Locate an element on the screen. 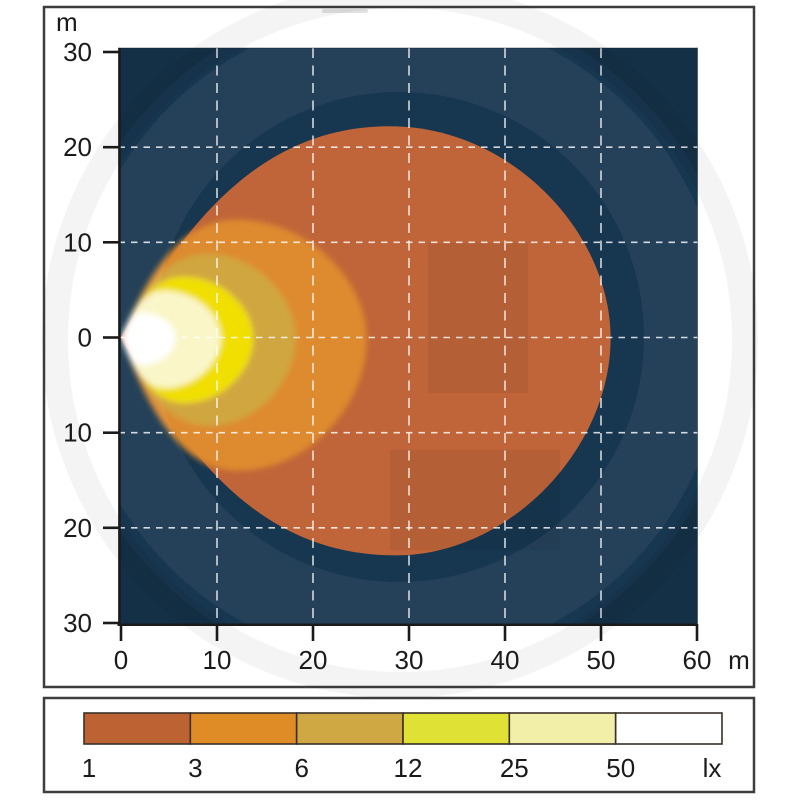 Image resolution: width=800 pixels, height=800 pixels. legend-swatch-6lx is located at coordinates (349, 728).